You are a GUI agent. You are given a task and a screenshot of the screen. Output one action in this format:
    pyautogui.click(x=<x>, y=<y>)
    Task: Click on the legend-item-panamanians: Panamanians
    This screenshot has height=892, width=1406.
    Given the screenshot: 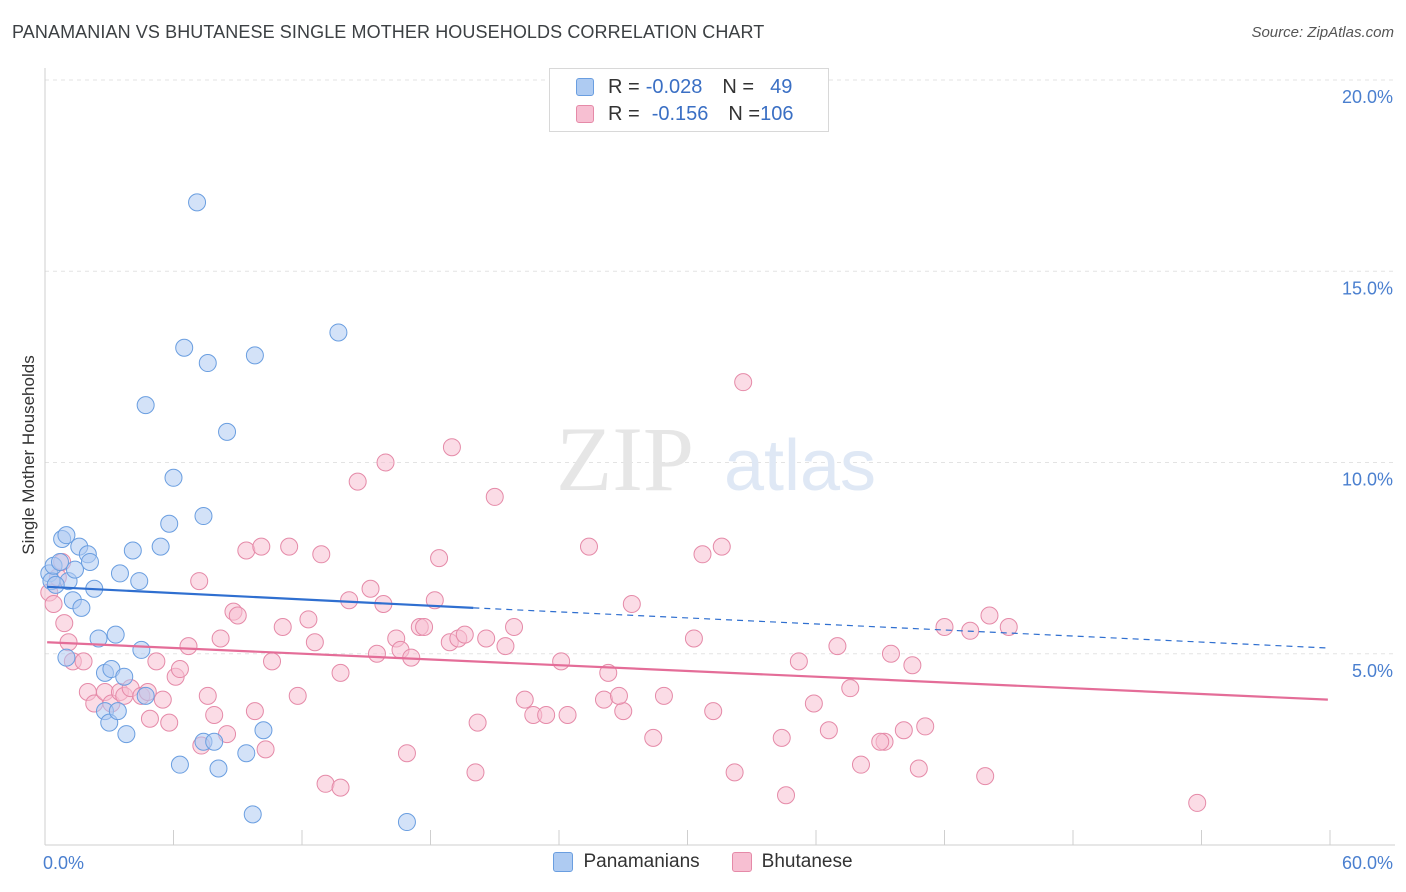 What is the action you would take?
    pyautogui.click(x=626, y=862)
    